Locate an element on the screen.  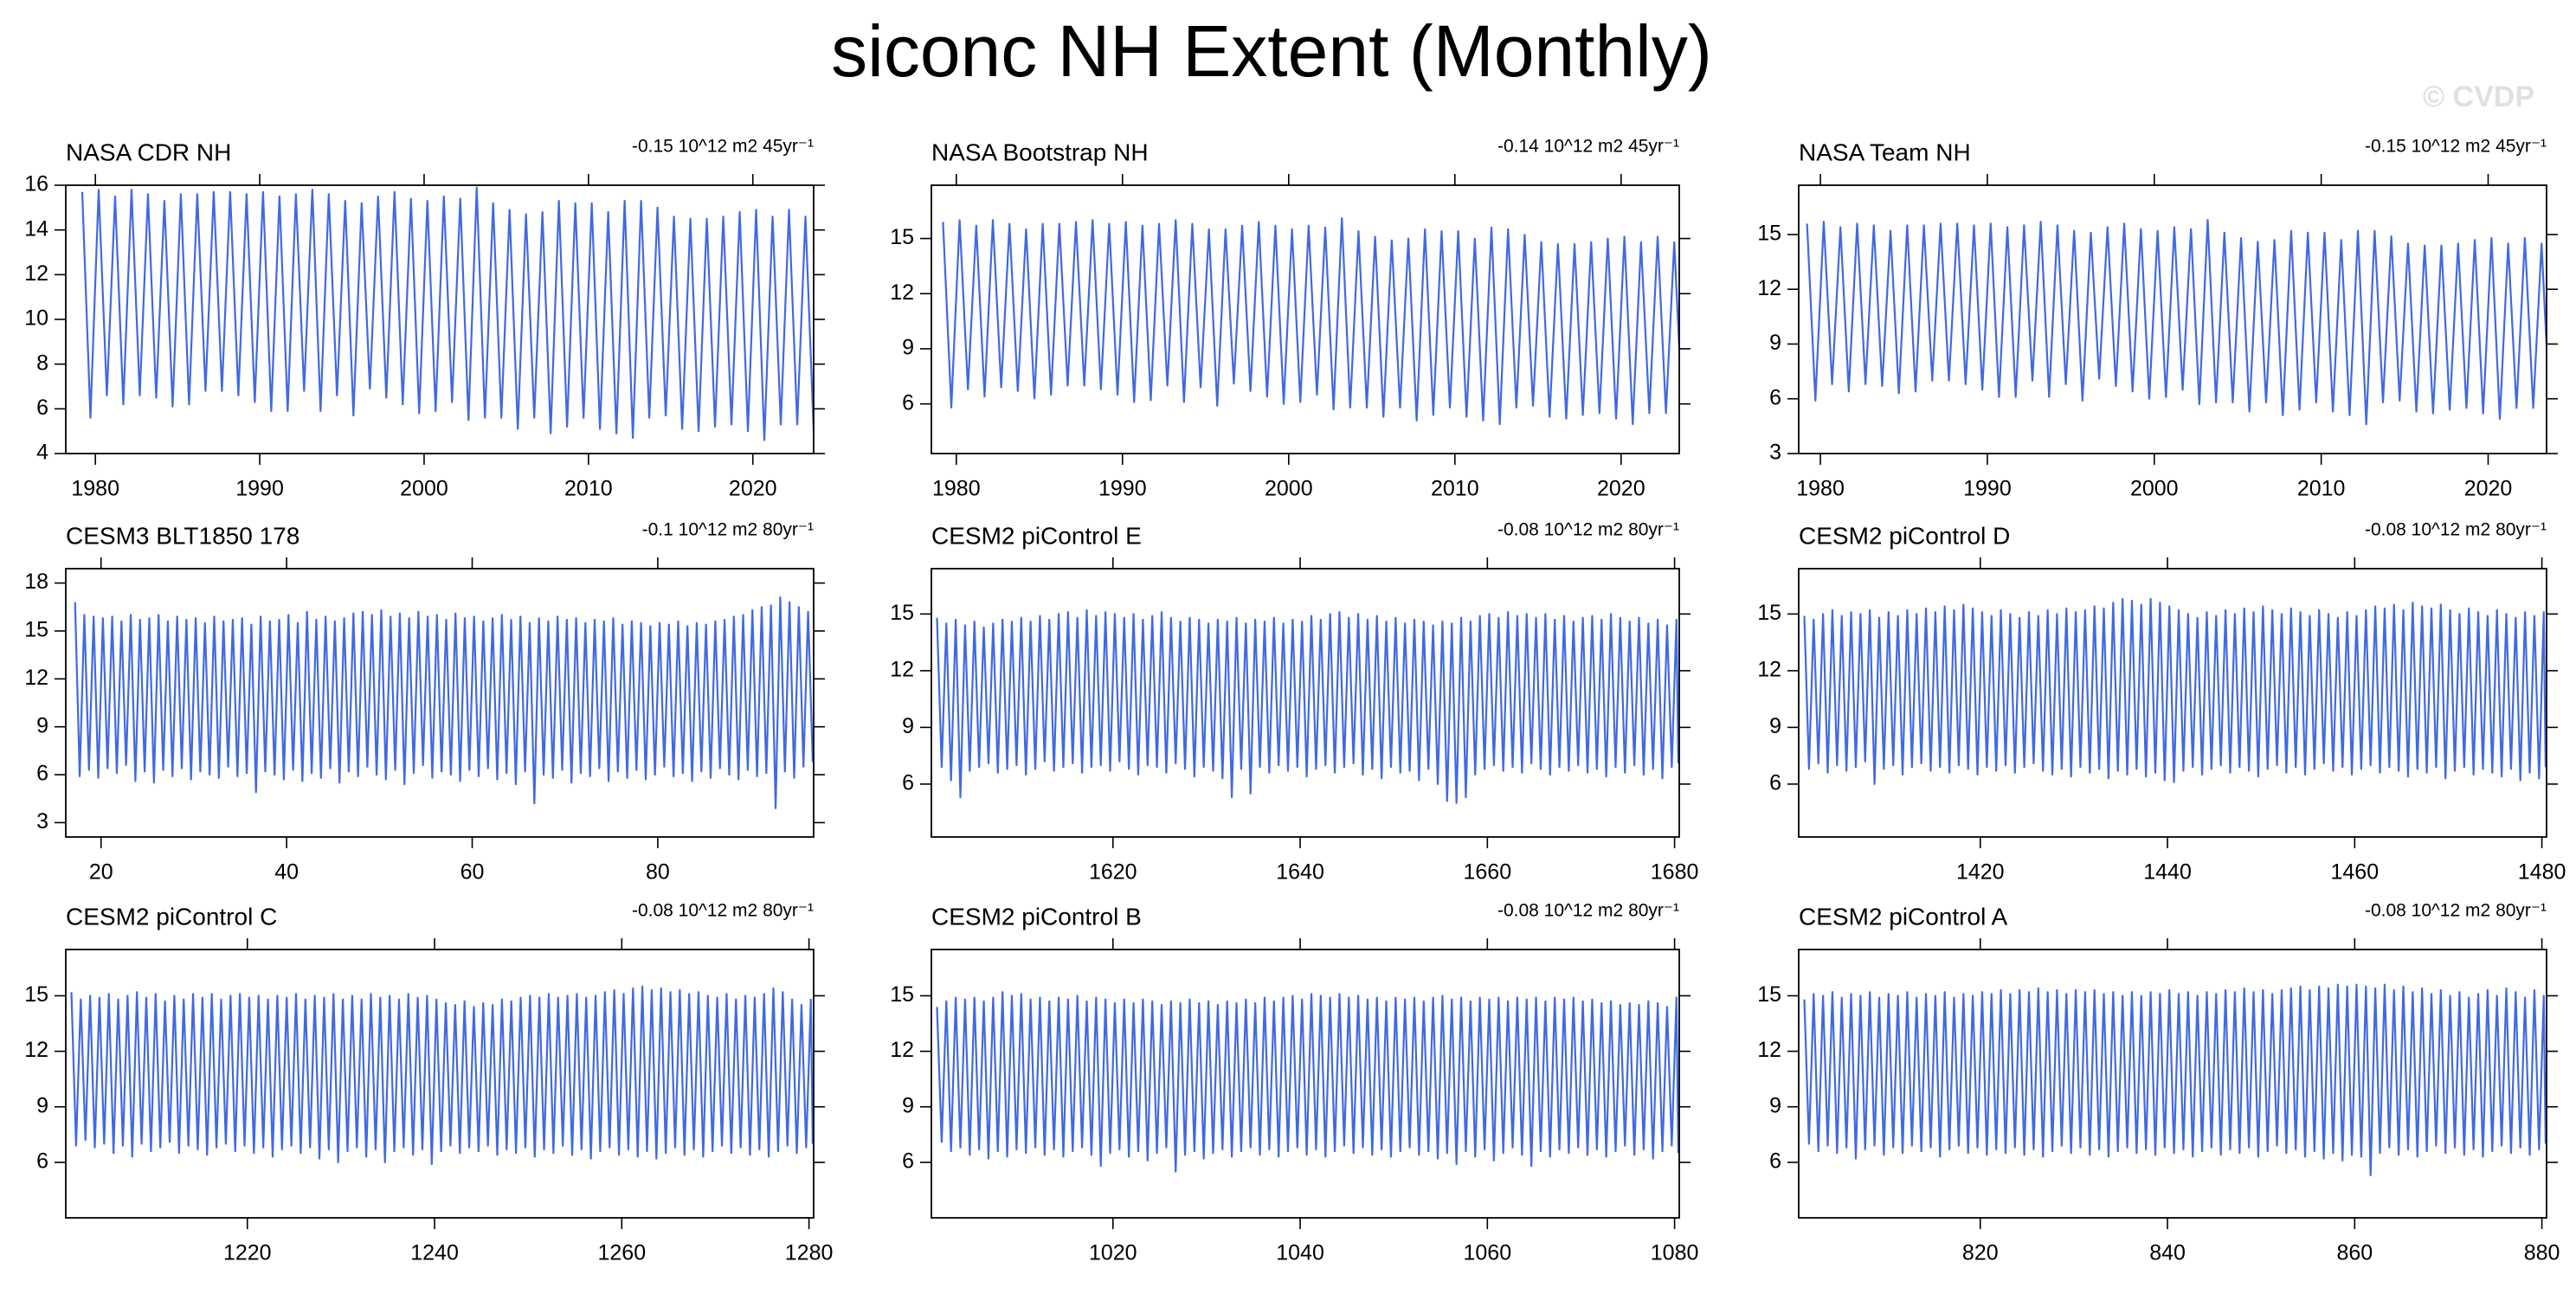
panel-title: CESM2 piControl B is located at coordinates (1036, 917).